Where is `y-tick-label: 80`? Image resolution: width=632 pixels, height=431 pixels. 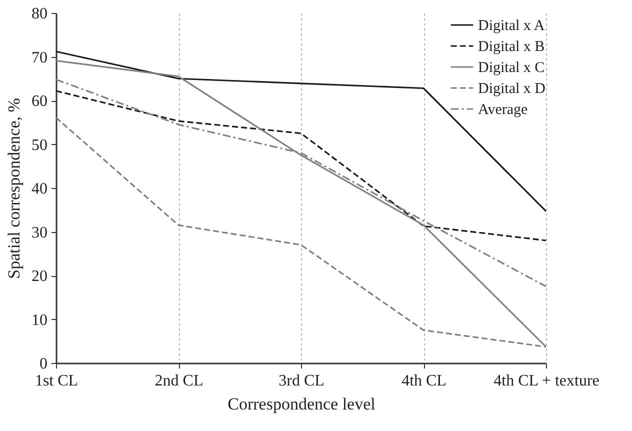
y-tick-label: 80 is located at coordinates (40, 14).